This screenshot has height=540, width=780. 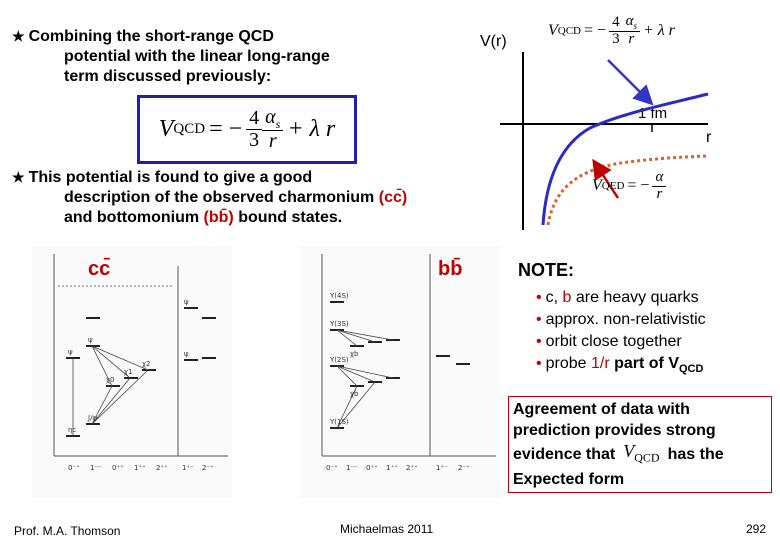 What do you see at coordinates (756, 529) in the screenshot?
I see `footer-page-number: 292` at bounding box center [756, 529].